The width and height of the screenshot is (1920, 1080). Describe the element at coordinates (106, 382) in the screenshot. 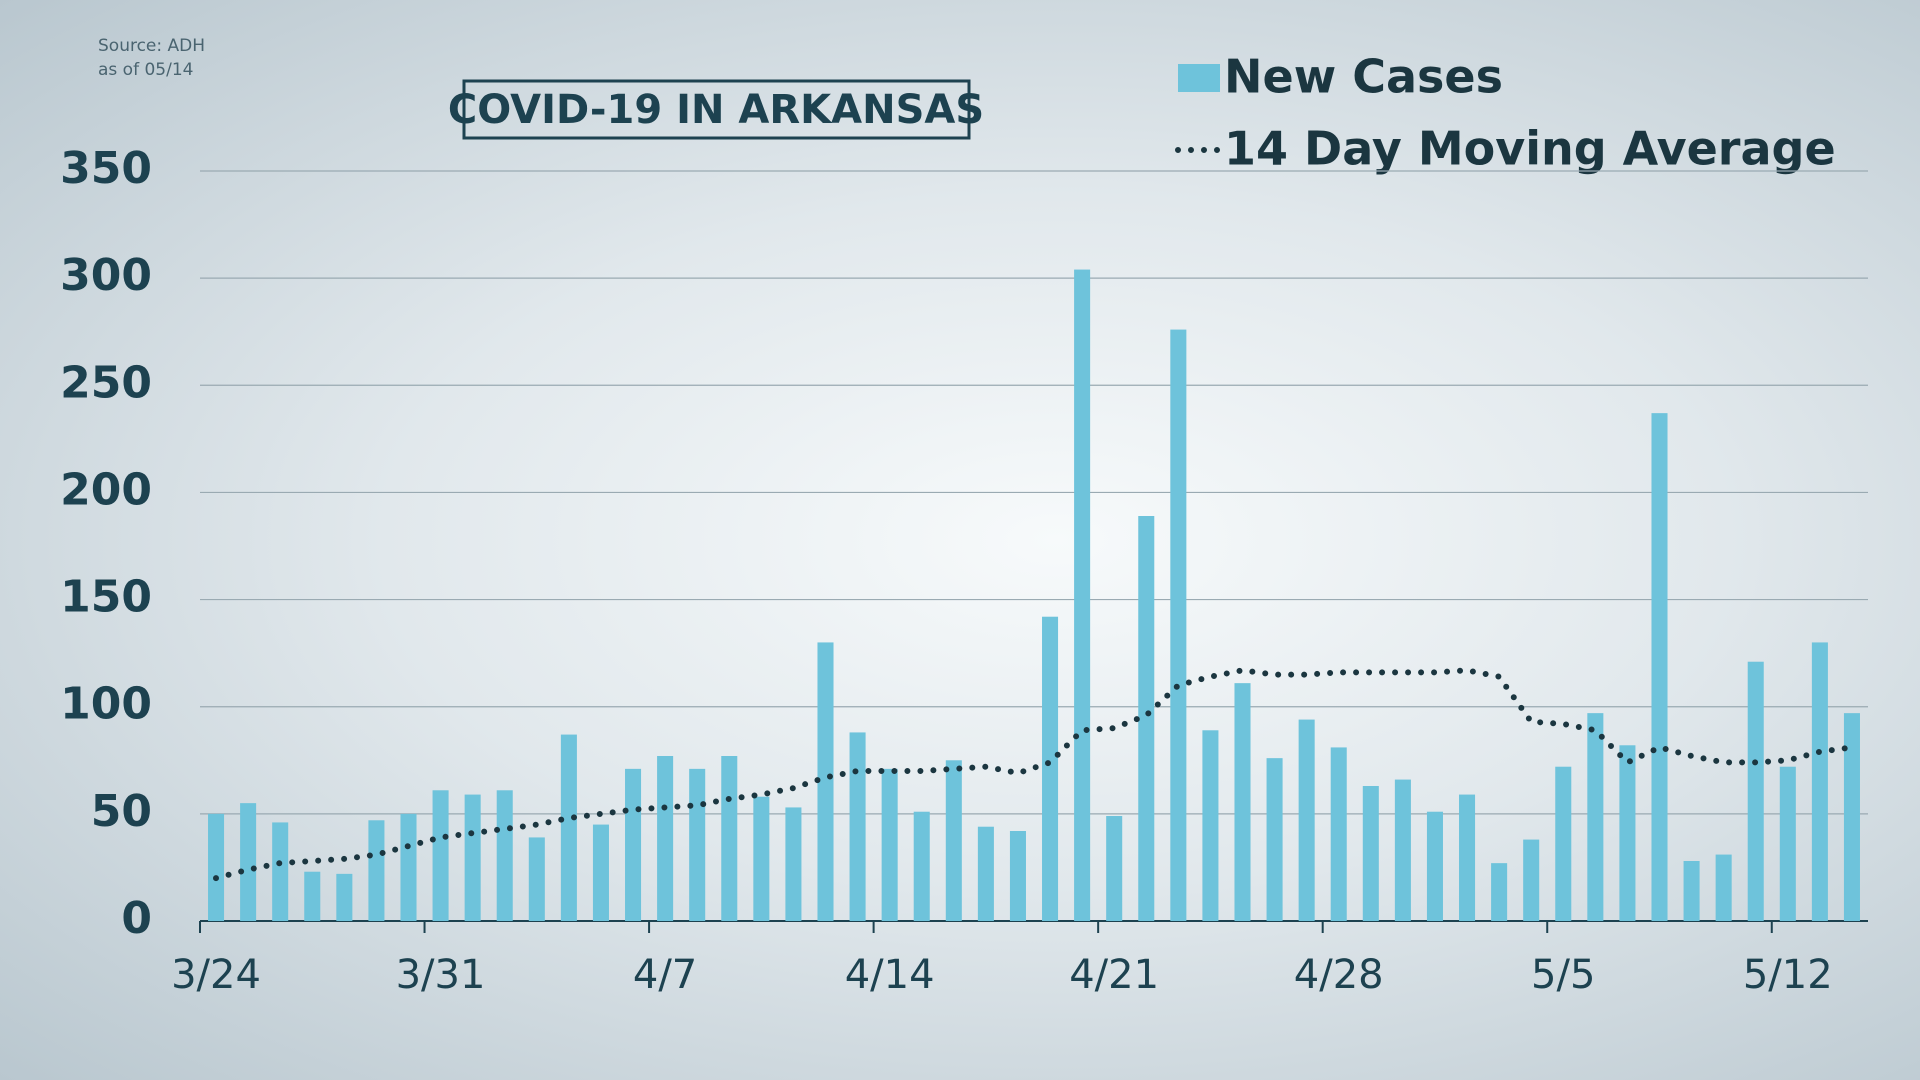

I see `y-tick-label: 250` at that location.